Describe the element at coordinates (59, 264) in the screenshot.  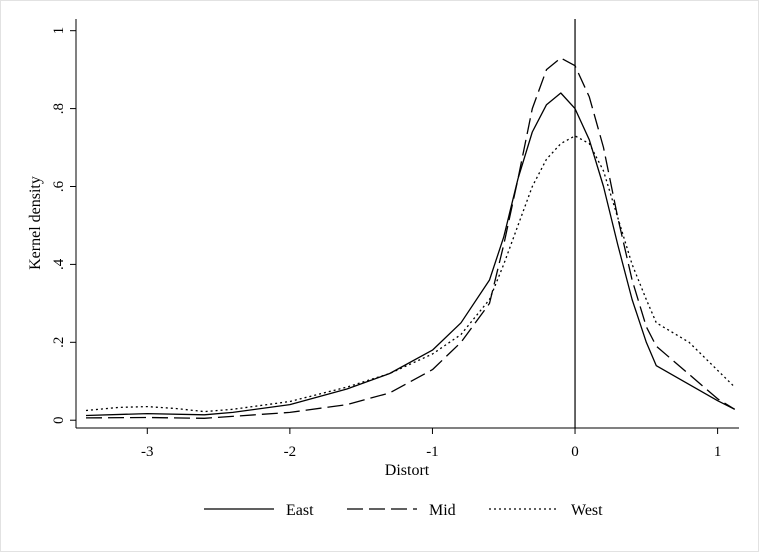
I see `y-tick-label: .4` at that location.